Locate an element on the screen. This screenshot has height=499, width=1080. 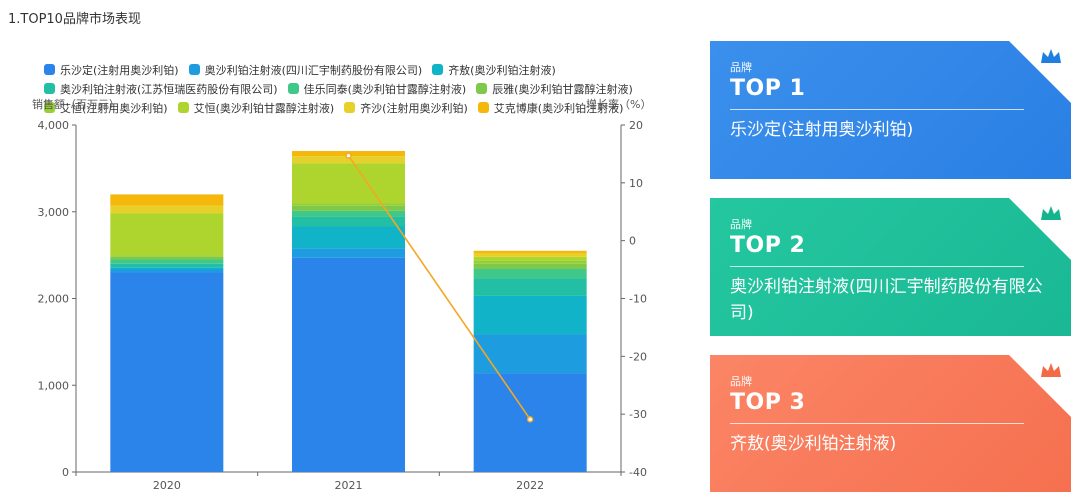
page-title: 1.TOP10品牌市场表现 is located at coordinates (74, 19).